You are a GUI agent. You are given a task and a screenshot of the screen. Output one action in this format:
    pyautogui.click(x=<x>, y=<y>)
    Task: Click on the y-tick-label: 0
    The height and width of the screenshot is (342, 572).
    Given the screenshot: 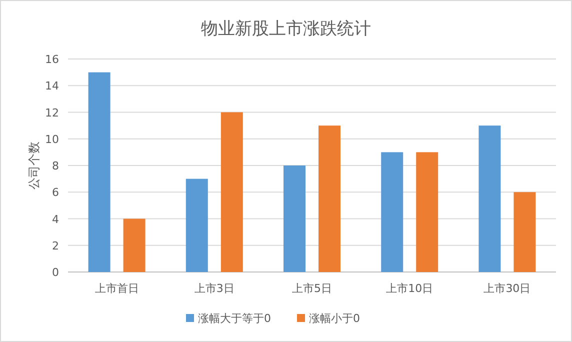 What is the action you would take?
    pyautogui.click(x=55, y=272)
    